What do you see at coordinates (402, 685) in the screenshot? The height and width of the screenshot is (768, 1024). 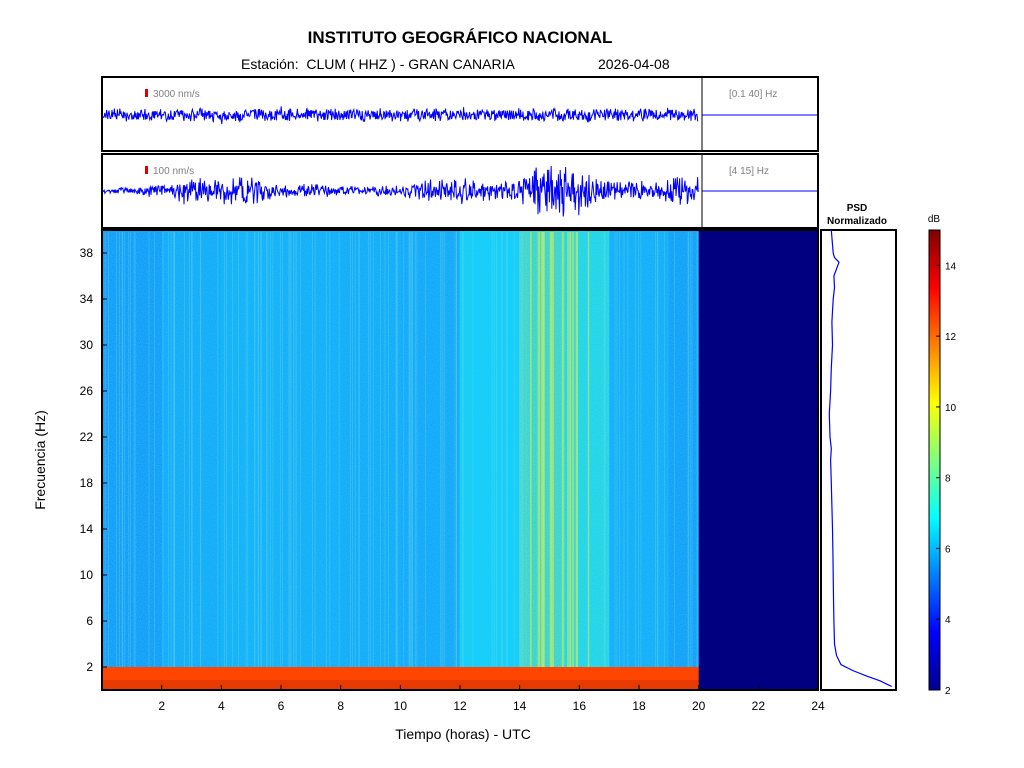 I see `spectrogram-low-frequency-core` at bounding box center [402, 685].